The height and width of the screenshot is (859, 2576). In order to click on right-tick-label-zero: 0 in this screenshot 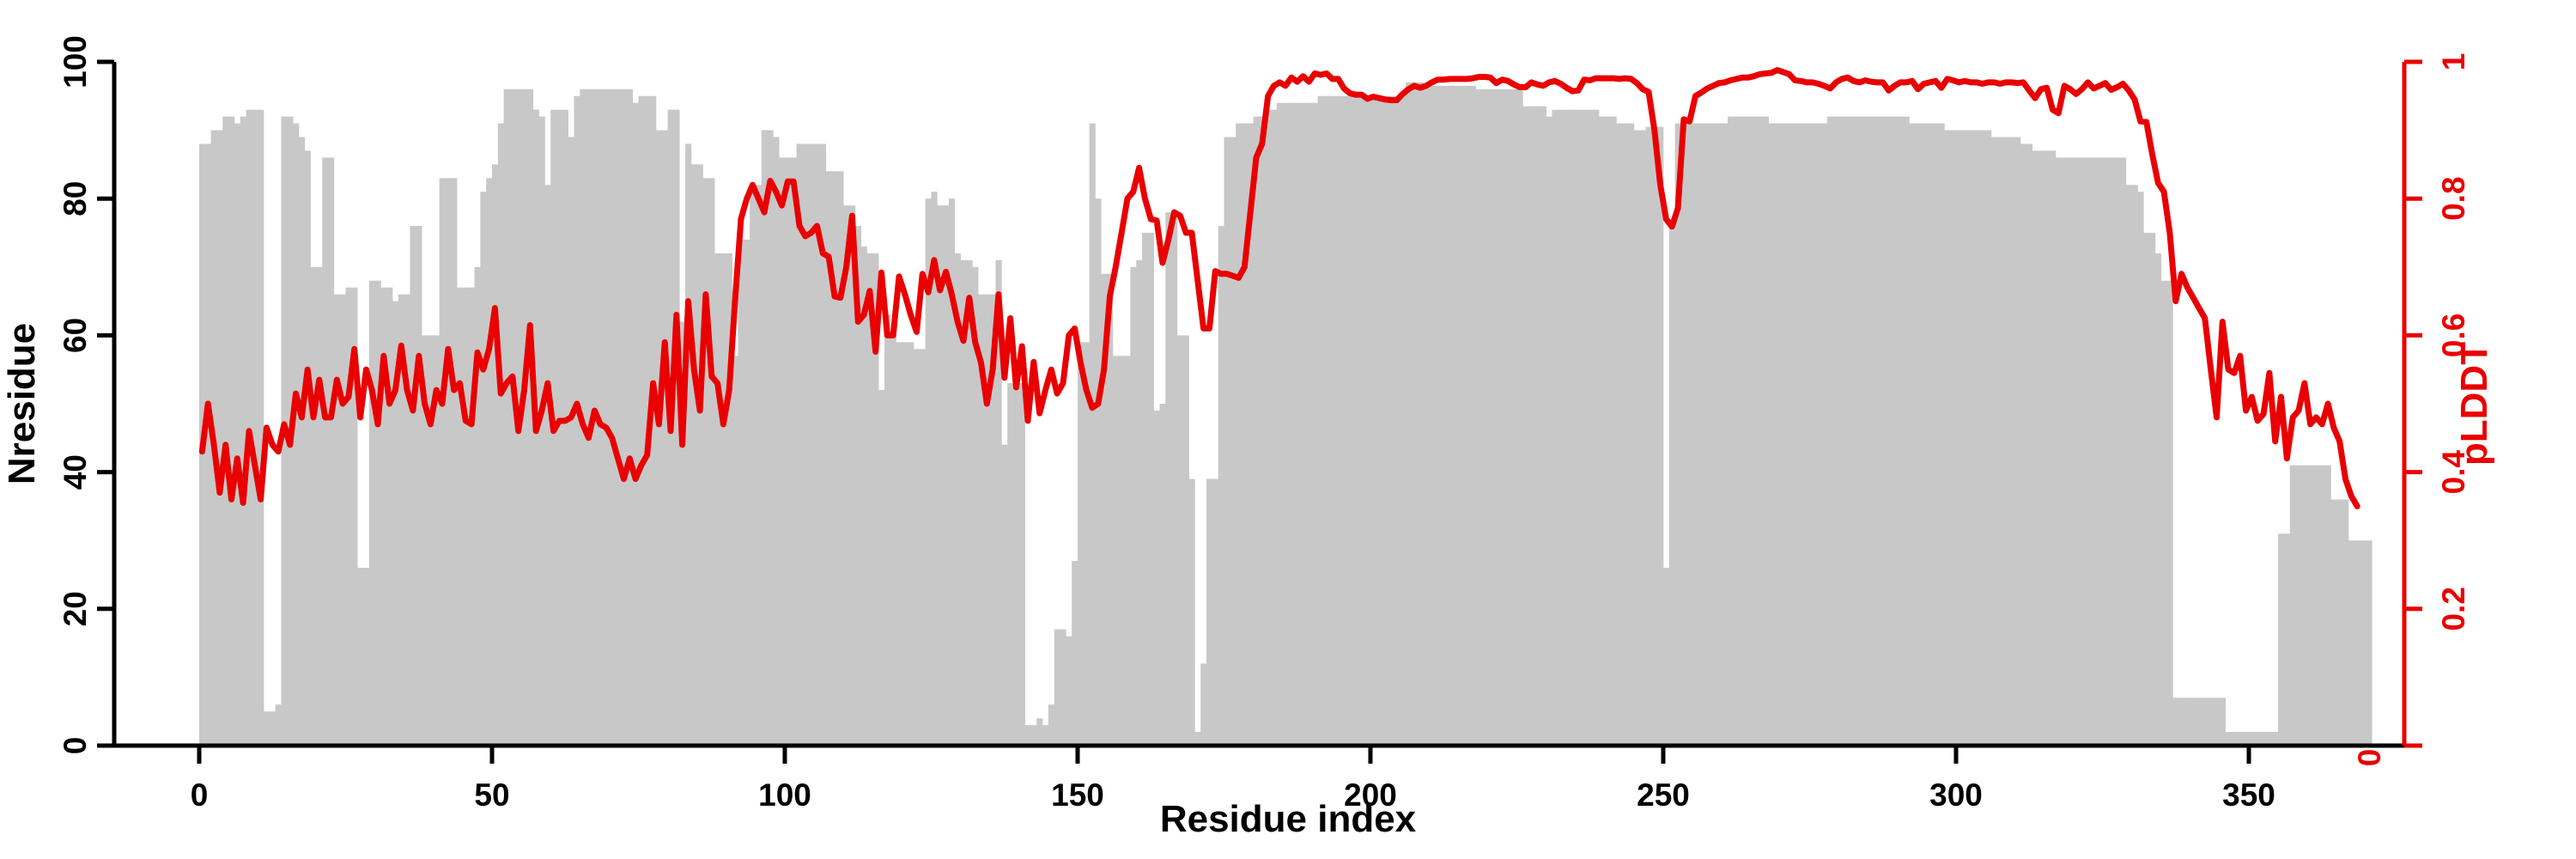, I will do `click(2369, 758)`.